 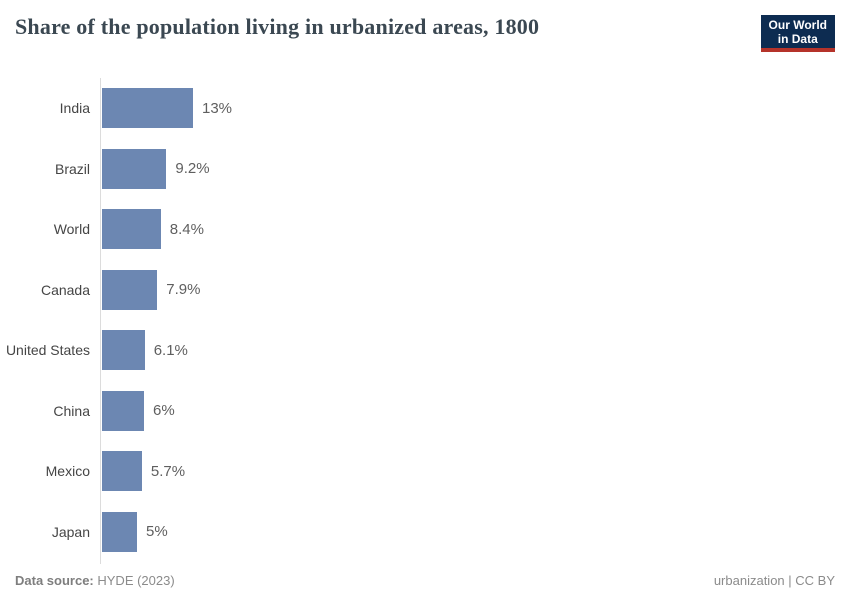 What do you see at coordinates (164, 411) in the screenshot?
I see `value-label: 6%` at bounding box center [164, 411].